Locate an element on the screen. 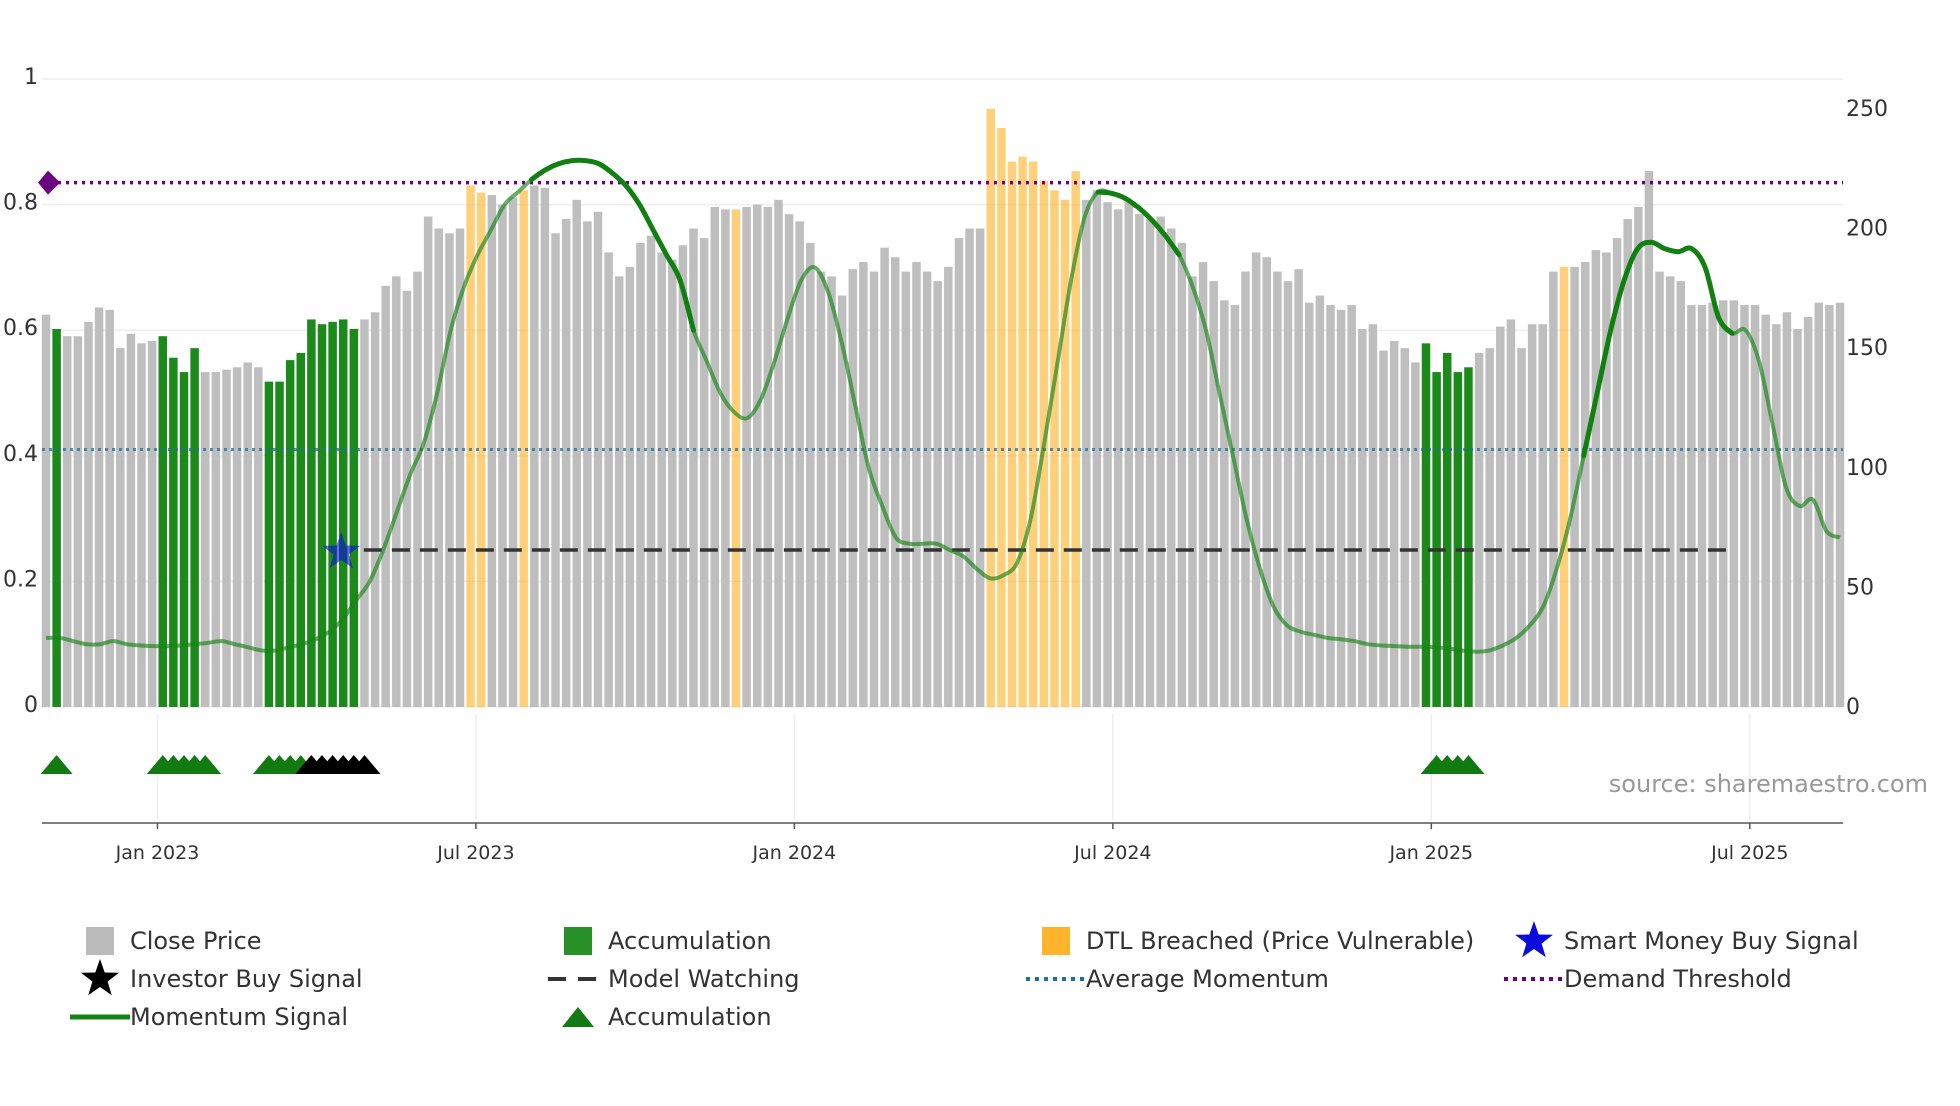 The width and height of the screenshot is (1960, 1106). legend-item: Smart Money Buy Signal is located at coordinates (1687, 939).